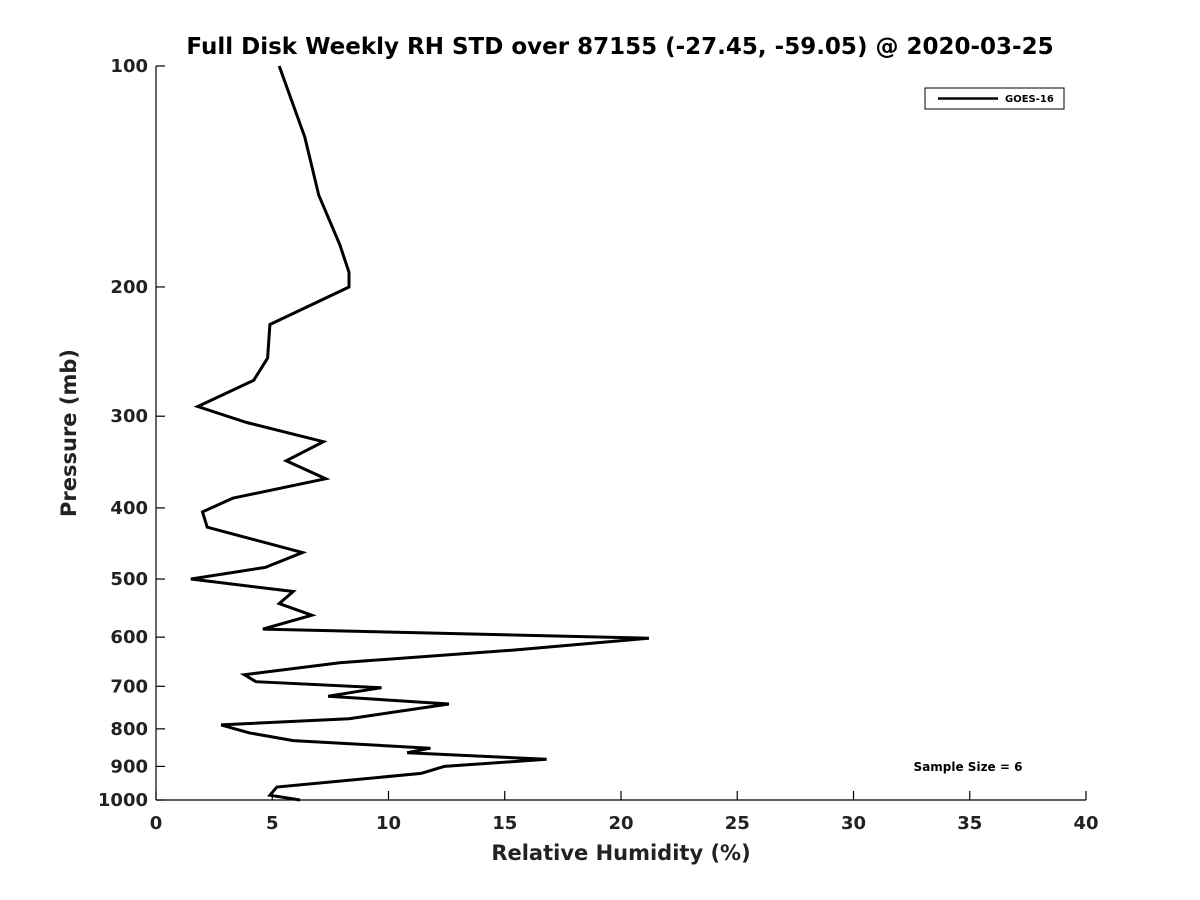 The width and height of the screenshot is (1200, 900). What do you see at coordinates (129, 637) in the screenshot?
I see `y-tick-label: 600` at bounding box center [129, 637].